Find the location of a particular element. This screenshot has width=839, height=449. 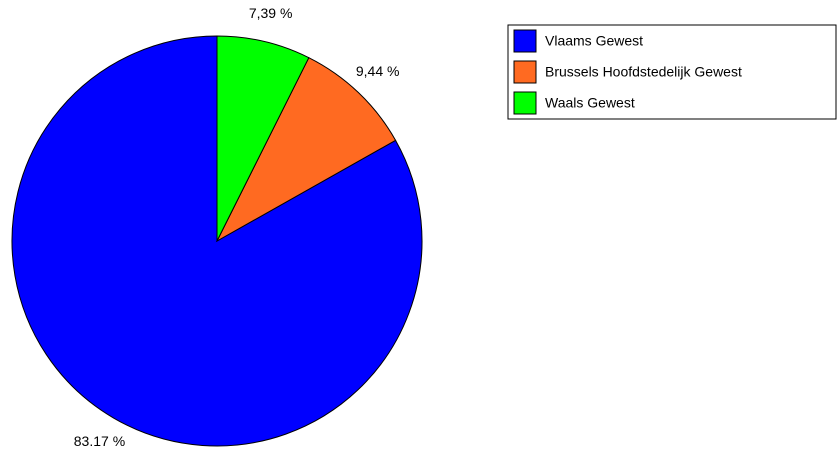

legend-label: Waals Gewest is located at coordinates (590, 103).